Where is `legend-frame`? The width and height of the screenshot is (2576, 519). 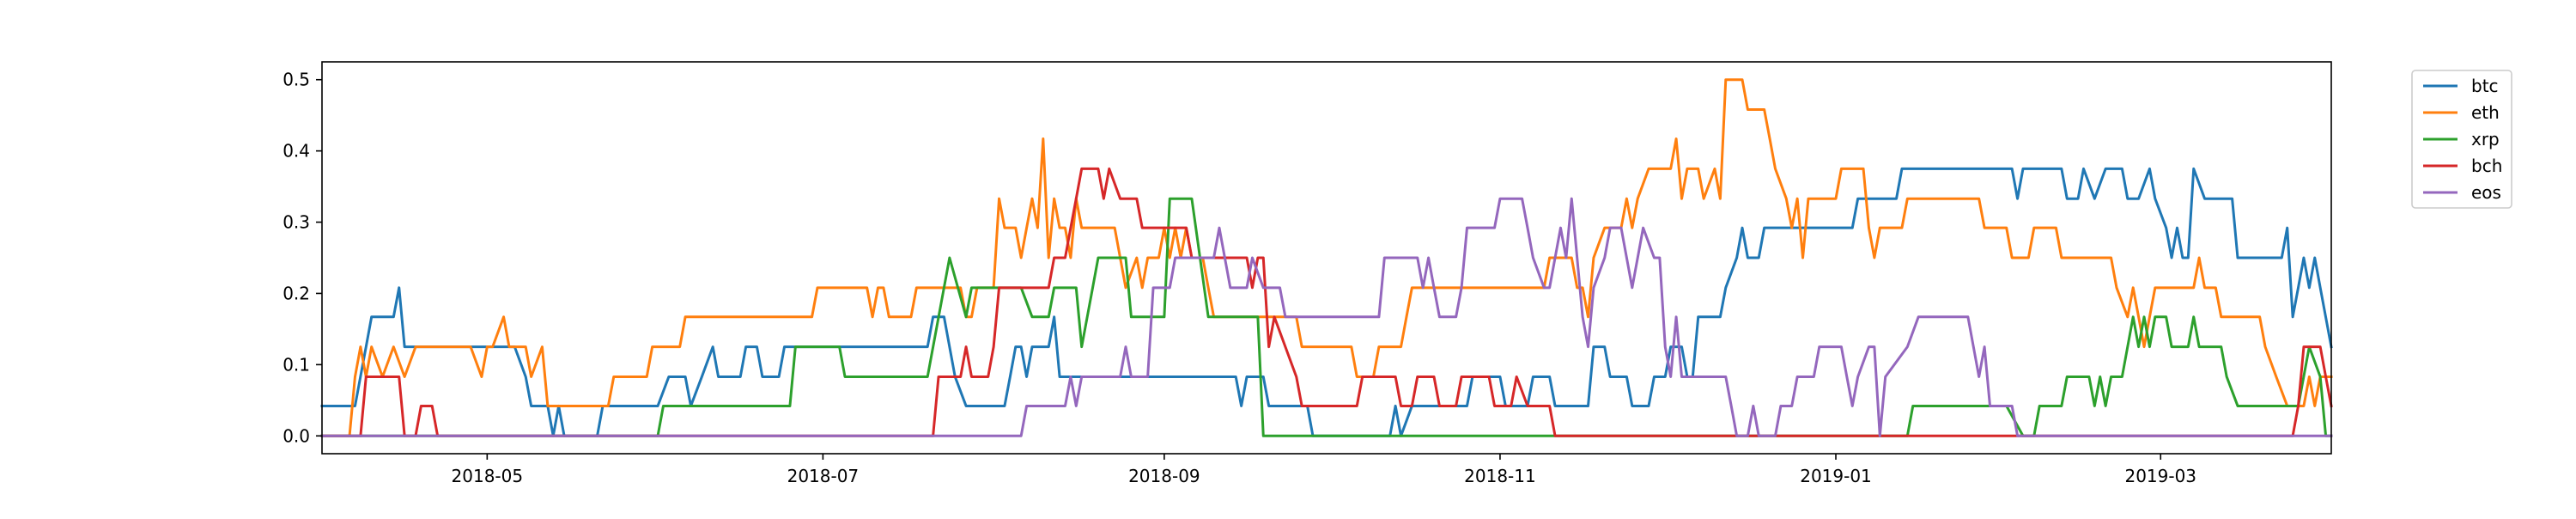 legend-frame is located at coordinates (2462, 139).